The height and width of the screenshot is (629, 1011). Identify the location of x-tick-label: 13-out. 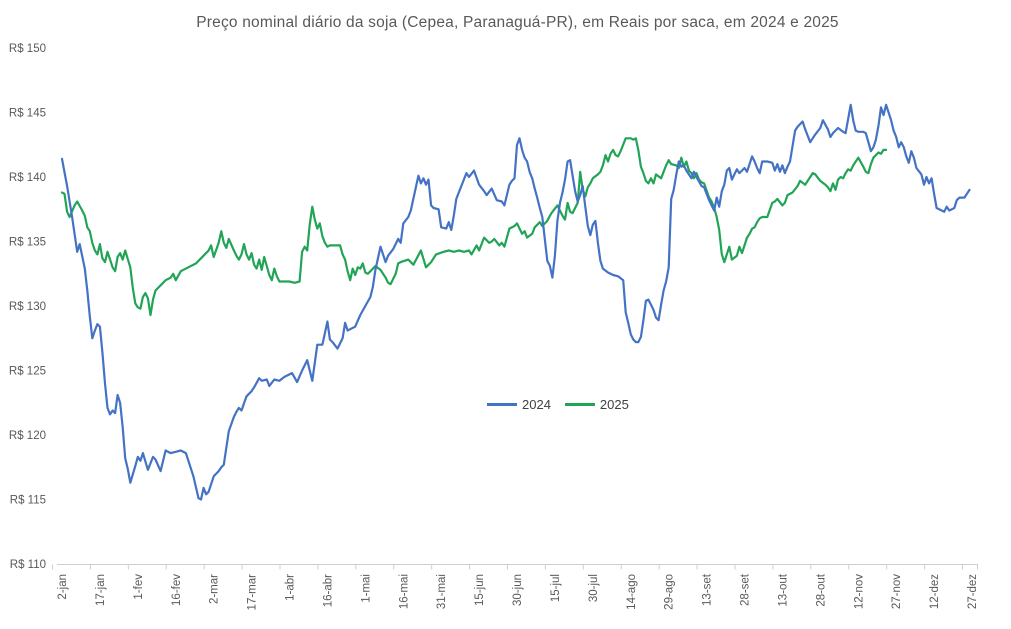
(783, 589).